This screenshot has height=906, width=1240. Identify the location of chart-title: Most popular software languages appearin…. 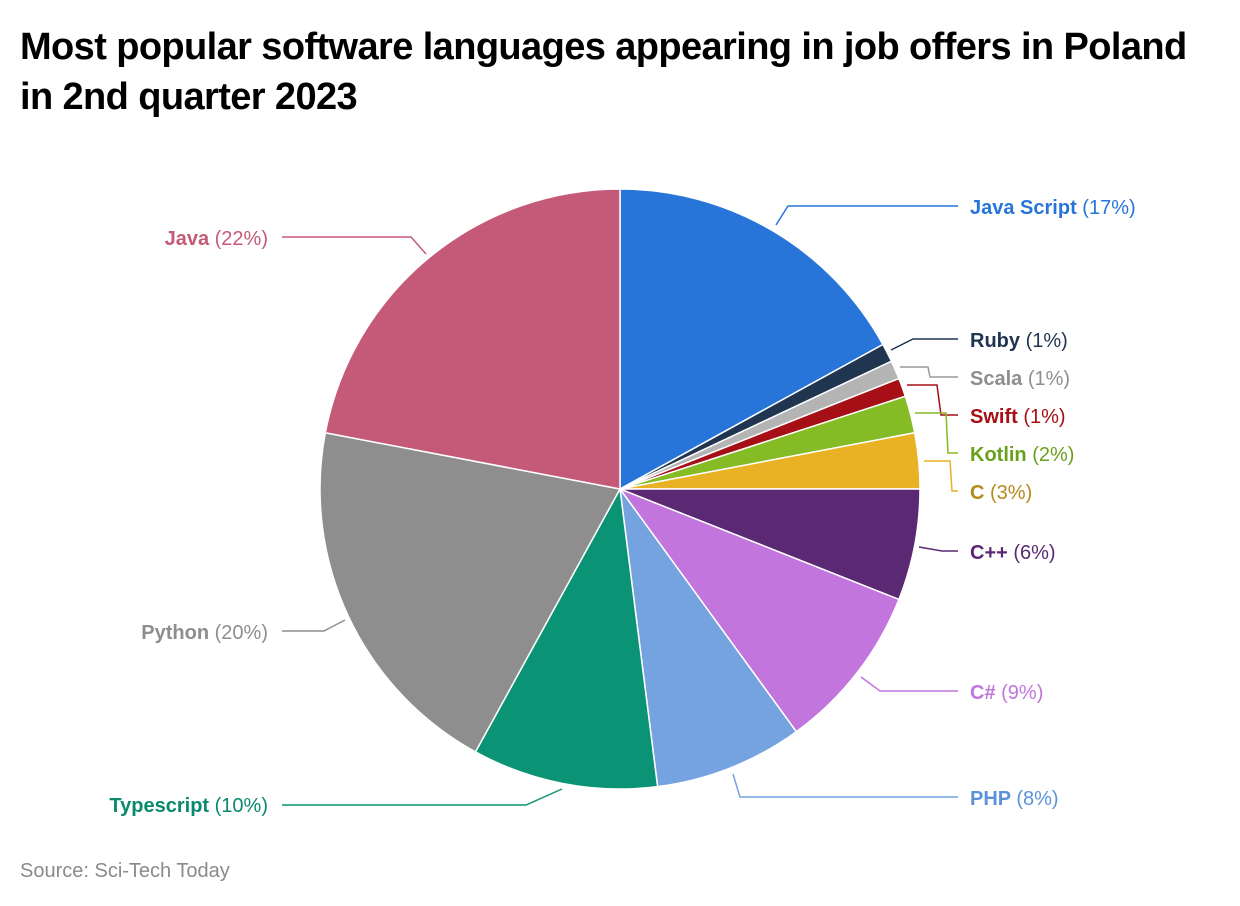
(603, 72).